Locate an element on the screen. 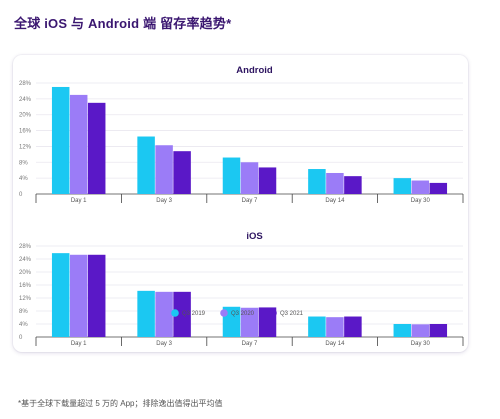  page-title: 全球 iOS 与 Android 端 留存率趋势* is located at coordinates (123, 23).